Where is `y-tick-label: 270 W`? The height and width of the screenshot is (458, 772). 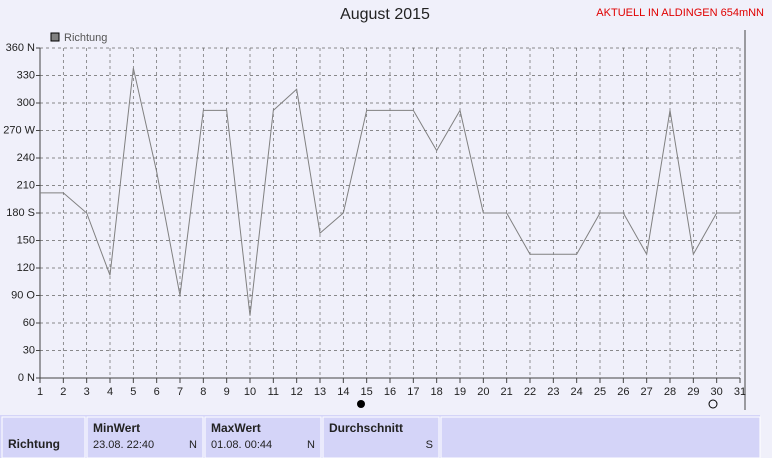 y-tick-label: 270 W is located at coordinates (19, 130).